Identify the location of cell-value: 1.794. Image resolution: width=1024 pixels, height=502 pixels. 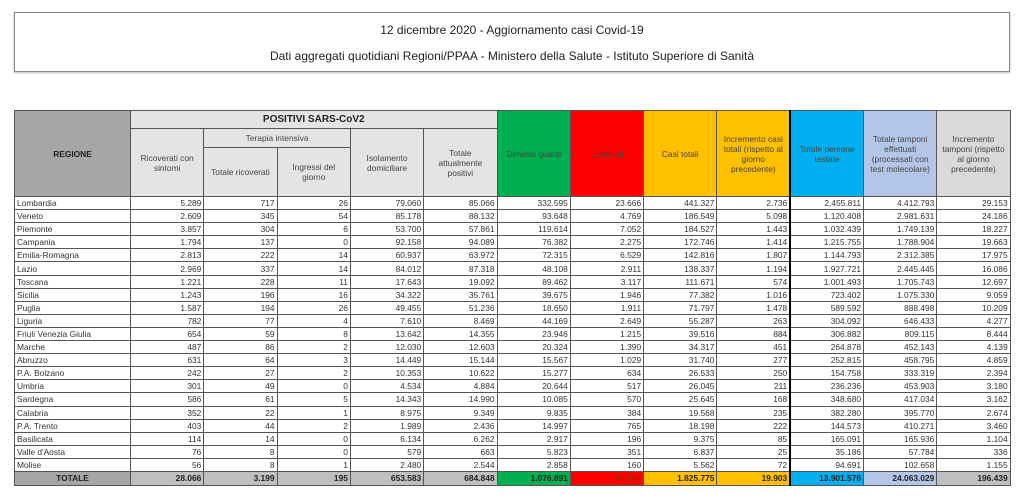
(167, 242).